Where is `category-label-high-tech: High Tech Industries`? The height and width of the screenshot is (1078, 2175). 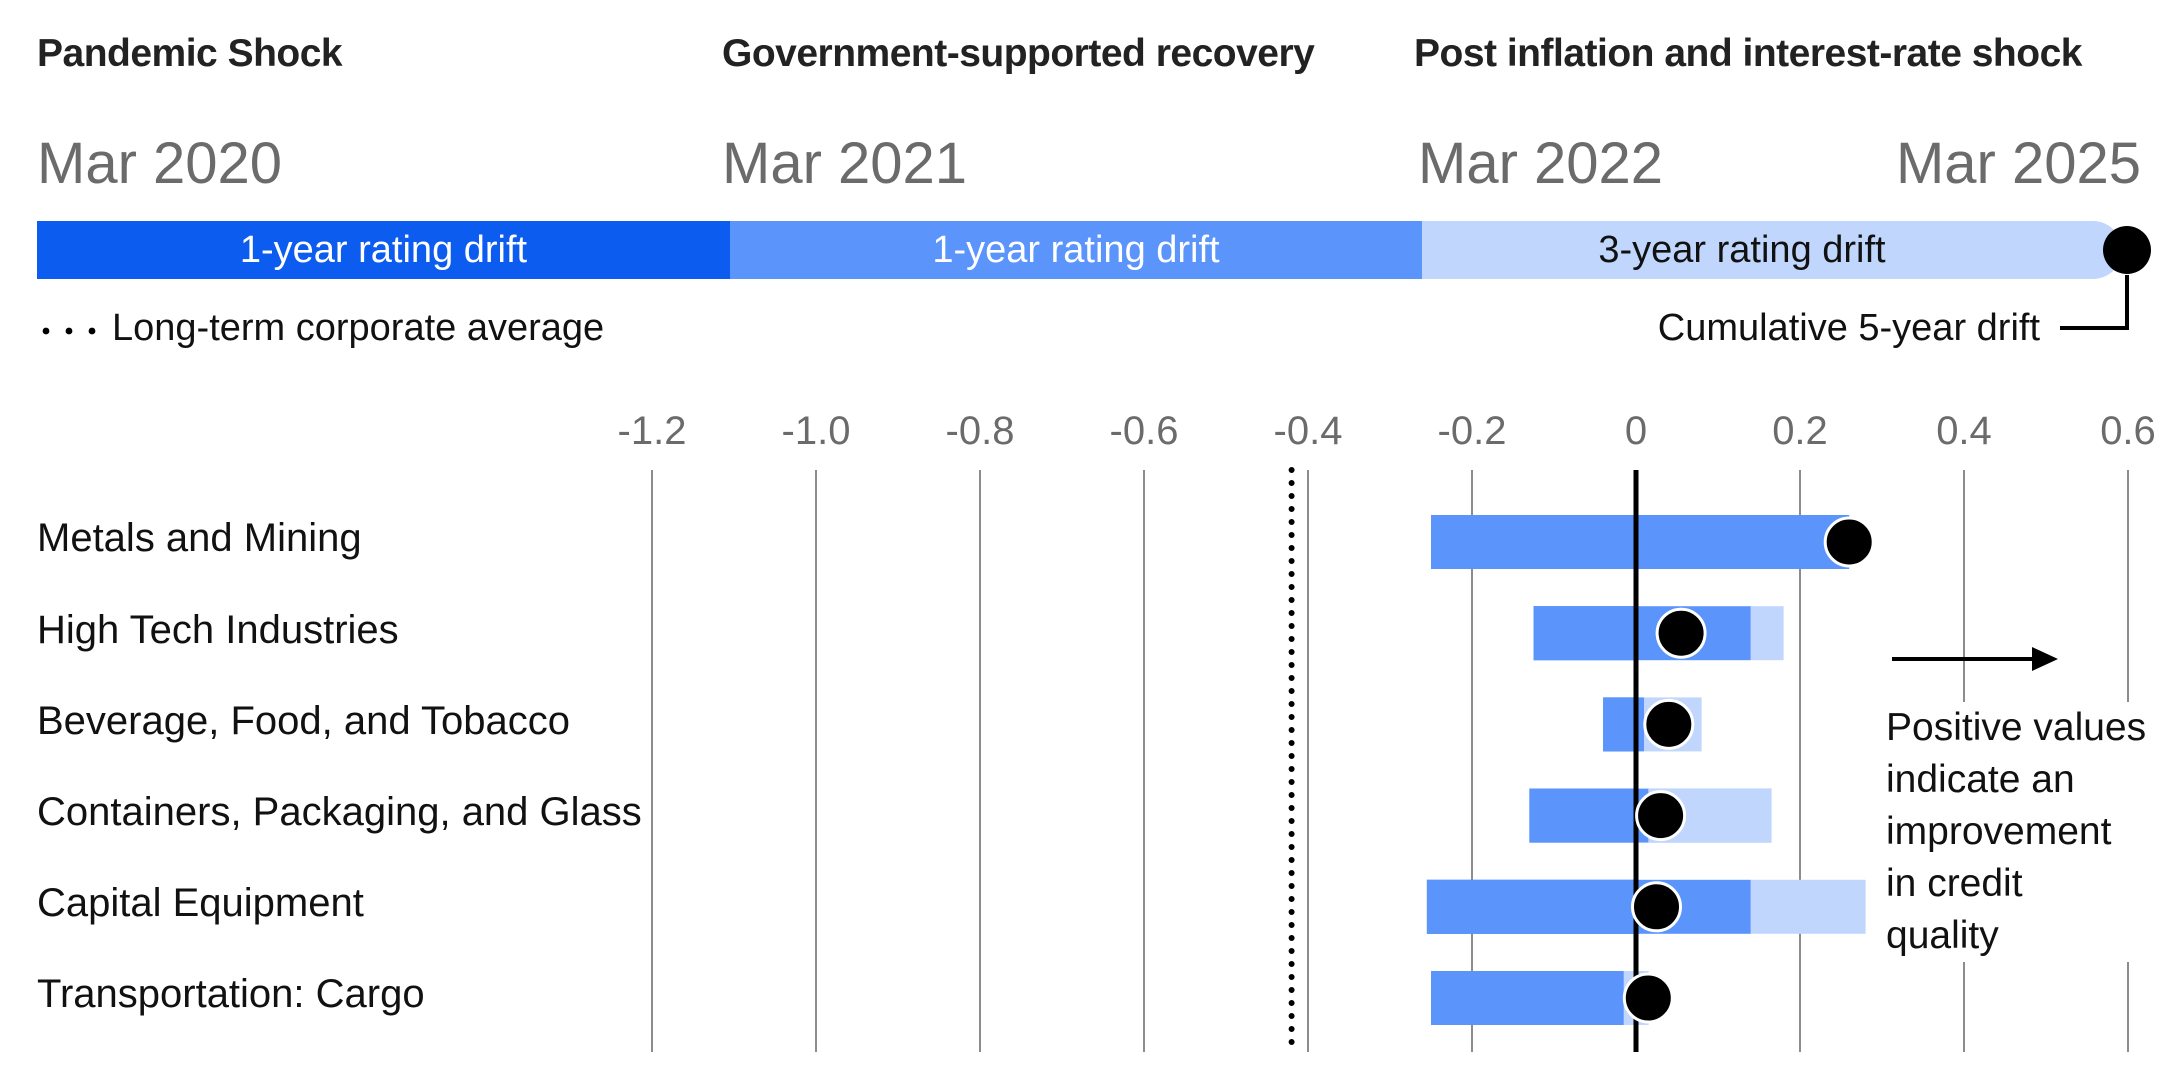
category-label-high-tech: High Tech Industries is located at coordinates (222, 630).